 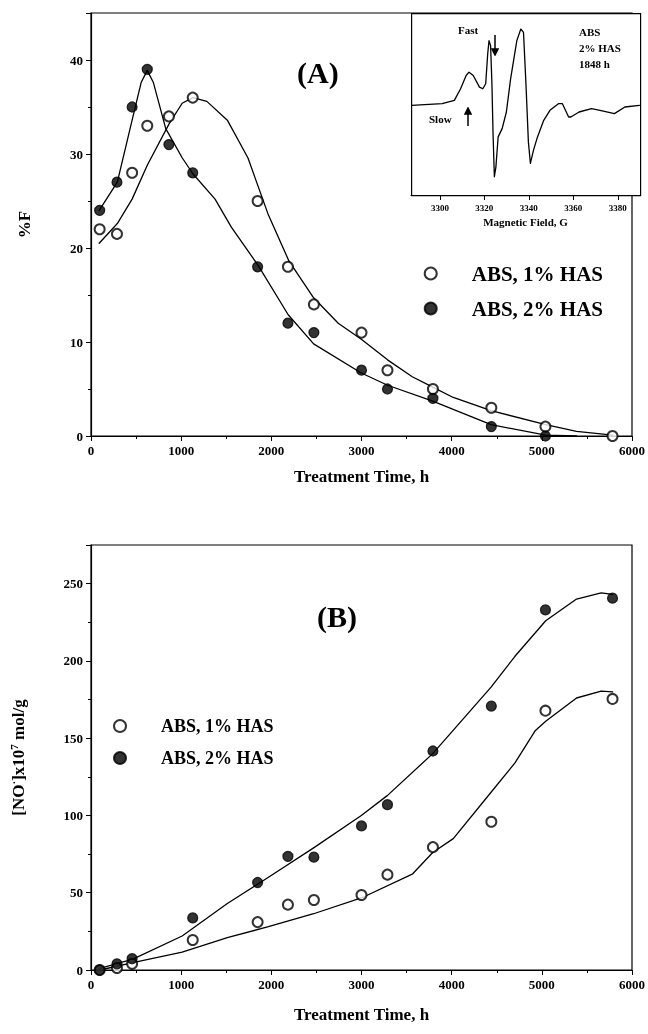 I want to click on text: (B), so click(x=337, y=616).